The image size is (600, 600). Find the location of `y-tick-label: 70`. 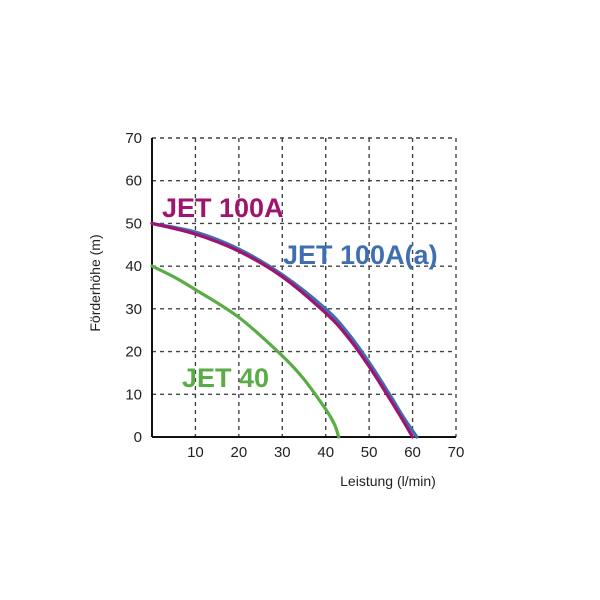

y-tick-label: 70 is located at coordinates (133, 138).